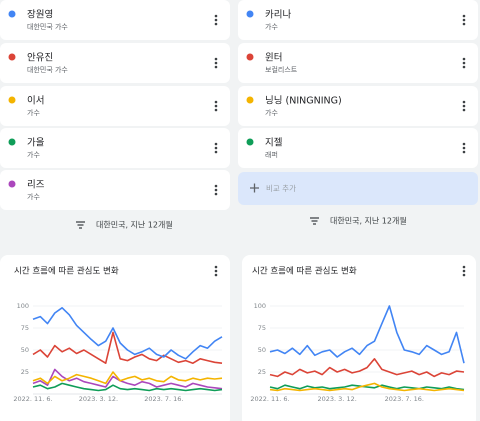  Describe the element at coordinates (40, 58) in the screenshot. I see `term-name: 안유진` at that location.